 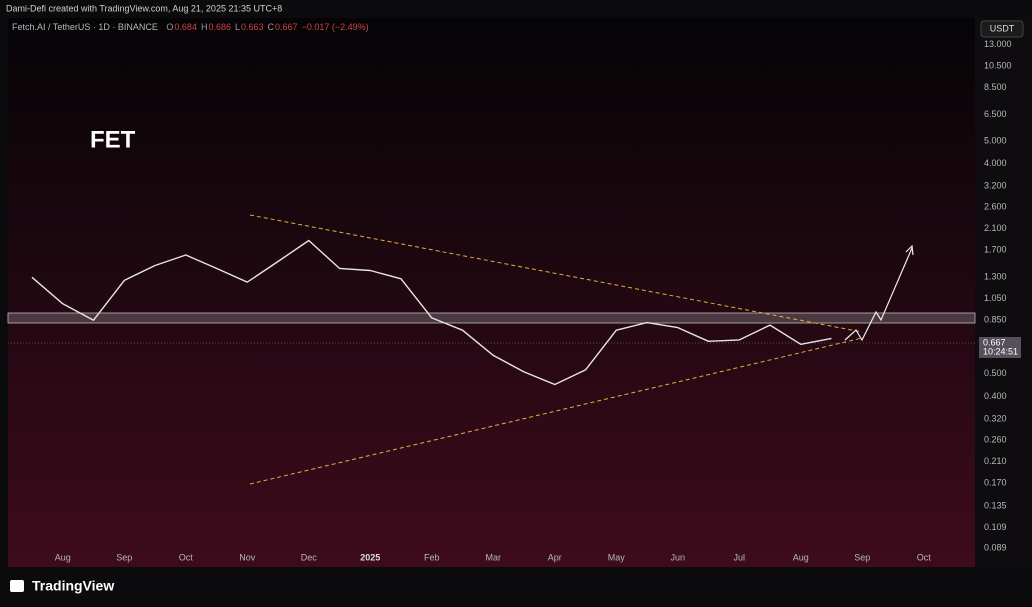 I want to click on x-tick-label: May, so click(x=617, y=557).